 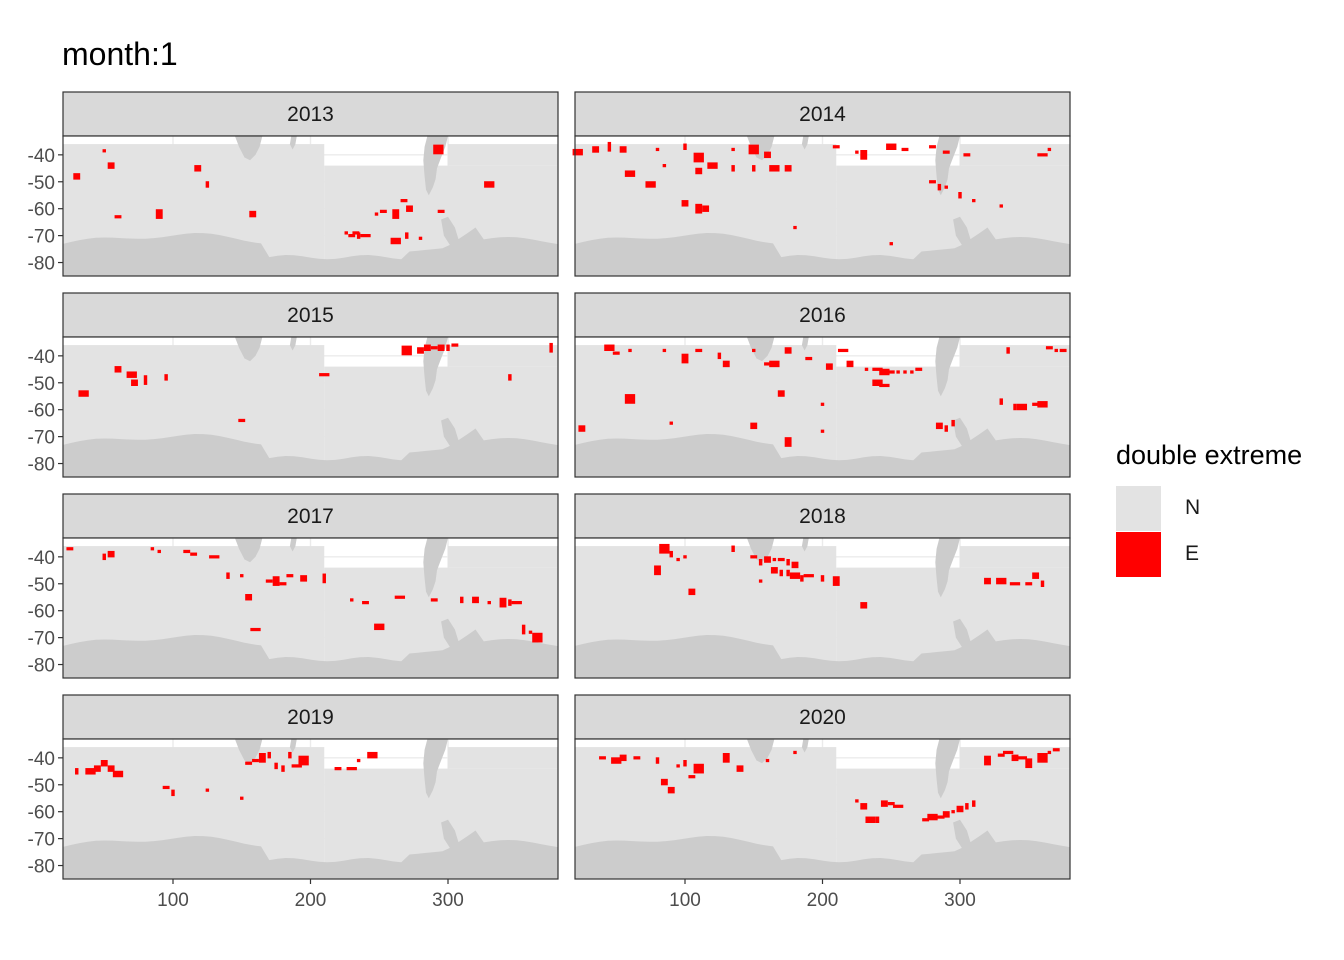 What do you see at coordinates (1138, 554) in the screenshot?
I see `legend-key-e` at bounding box center [1138, 554].